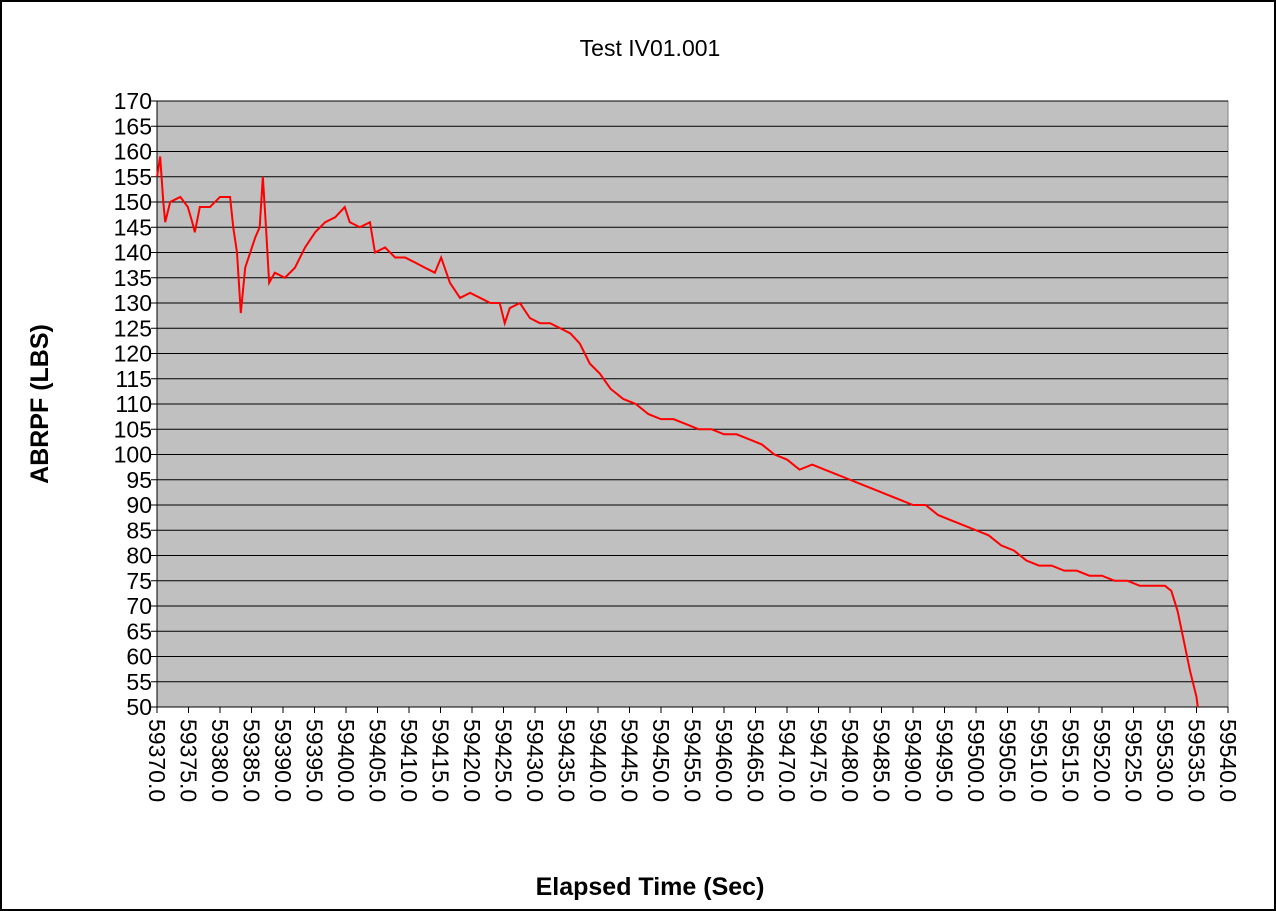  What do you see at coordinates (598, 760) in the screenshot?
I see `x-tick-label: 59440.0` at bounding box center [598, 760].